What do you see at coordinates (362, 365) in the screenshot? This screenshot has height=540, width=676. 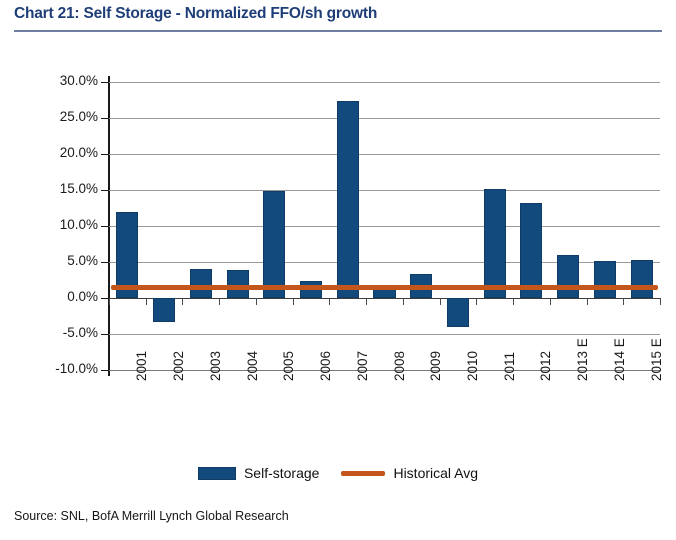 I see `x-axis-tick-label: 2007` at bounding box center [362, 365].